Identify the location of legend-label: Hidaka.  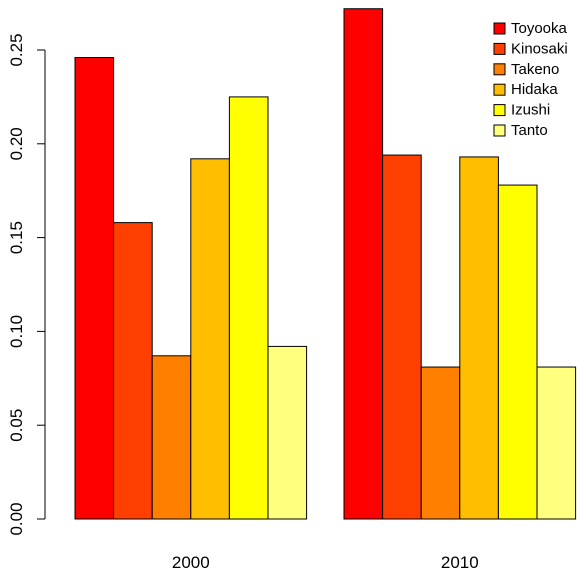
(534, 89).